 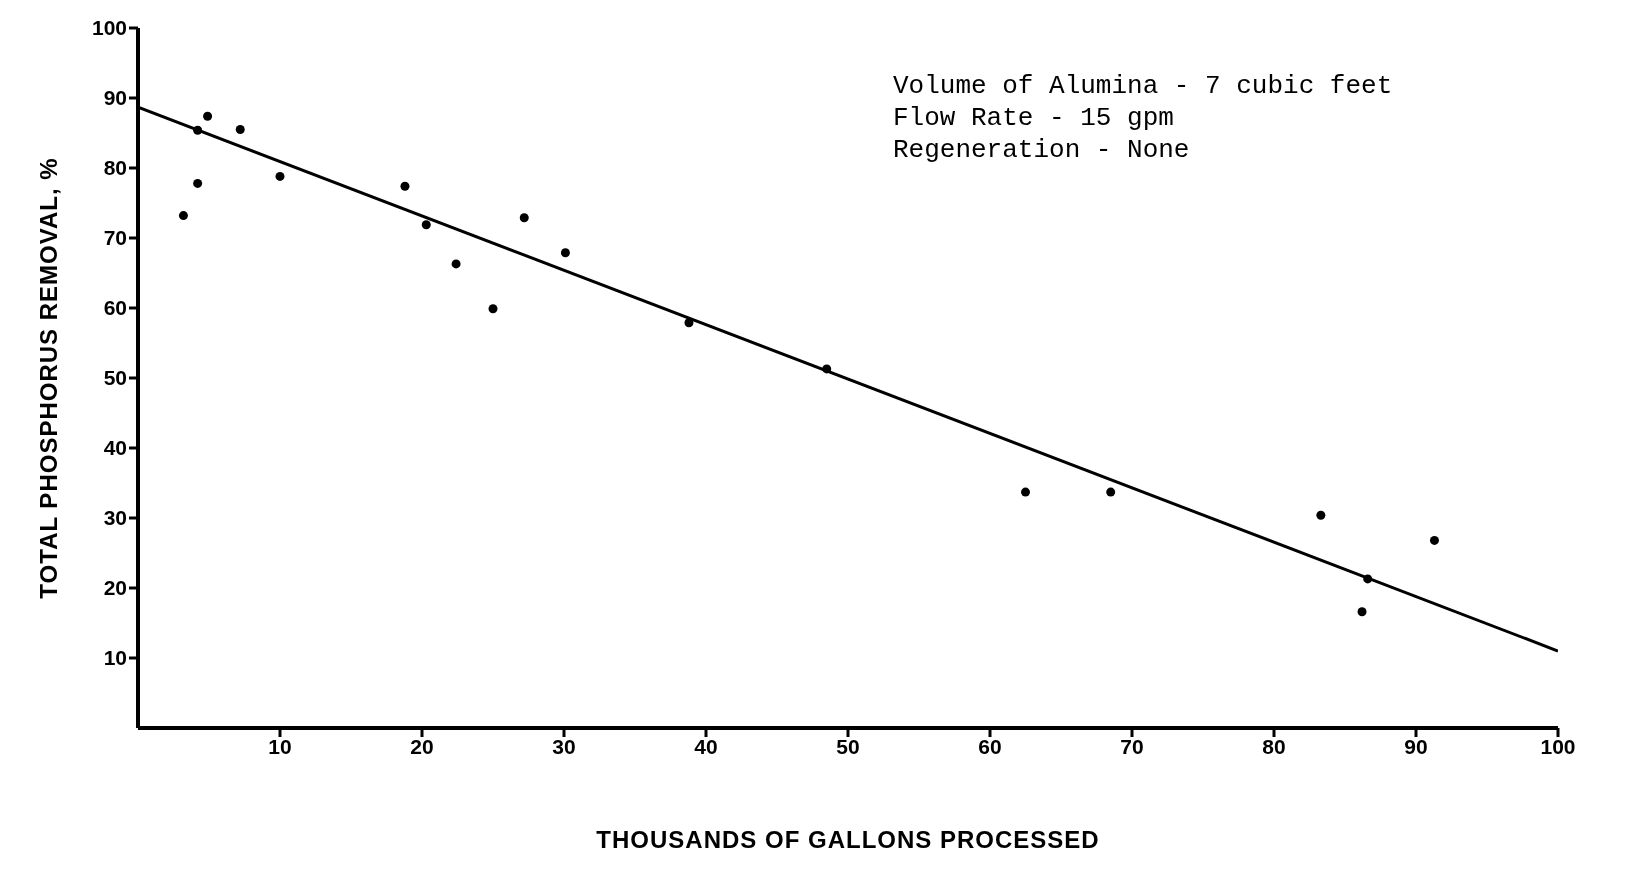 I want to click on y-tick-label: 80, so click(x=115, y=168).